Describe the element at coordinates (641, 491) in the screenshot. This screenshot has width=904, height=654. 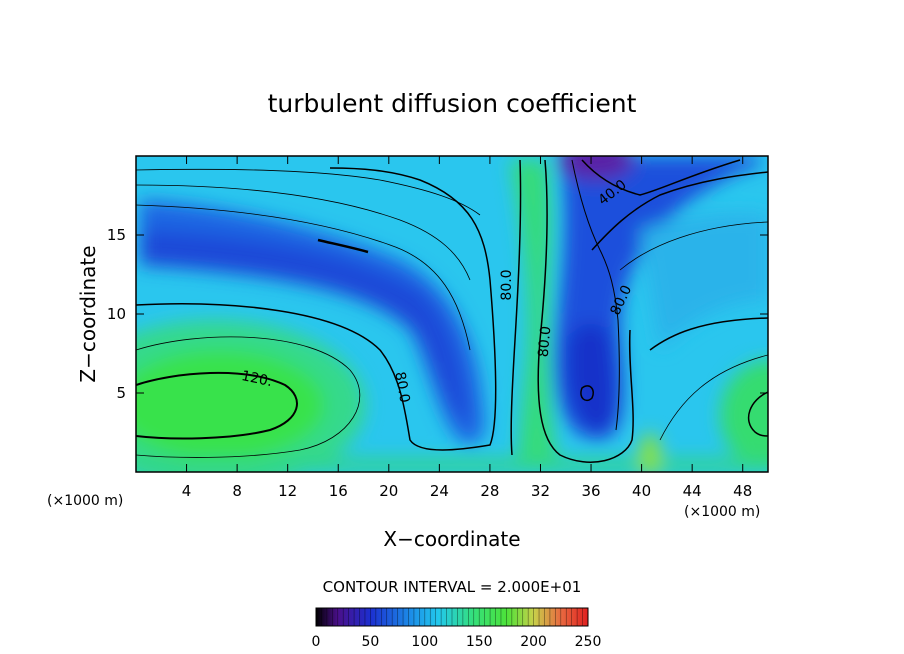
I see `x-tick-label: 40` at that location.